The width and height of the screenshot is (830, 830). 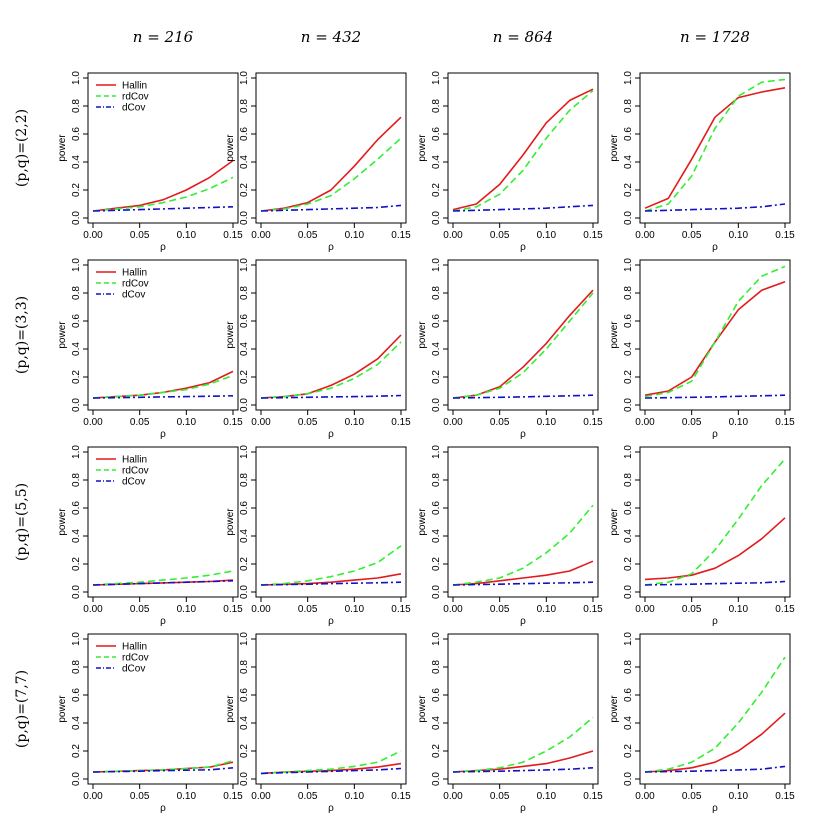 What do you see at coordinates (133, 482) in the screenshot?
I see `legend-label: dCov` at bounding box center [133, 482].